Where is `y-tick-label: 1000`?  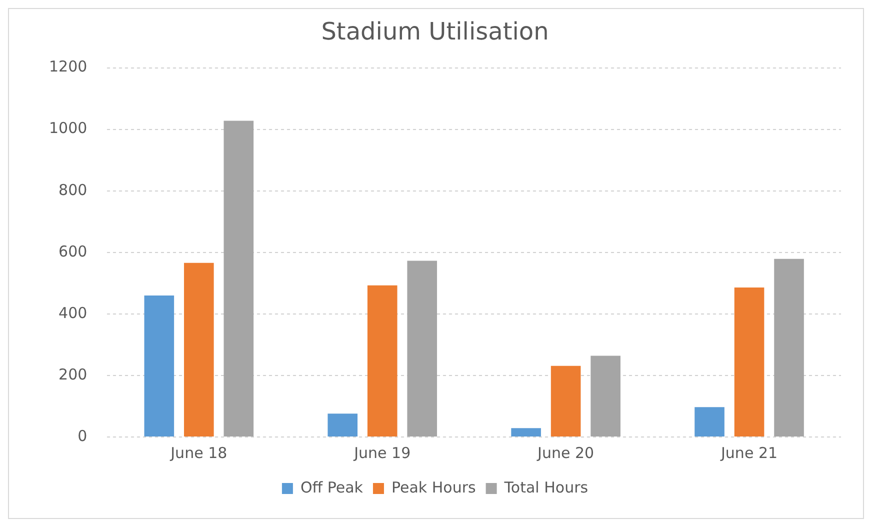 y-tick-label: 1000 is located at coordinates (68, 128).